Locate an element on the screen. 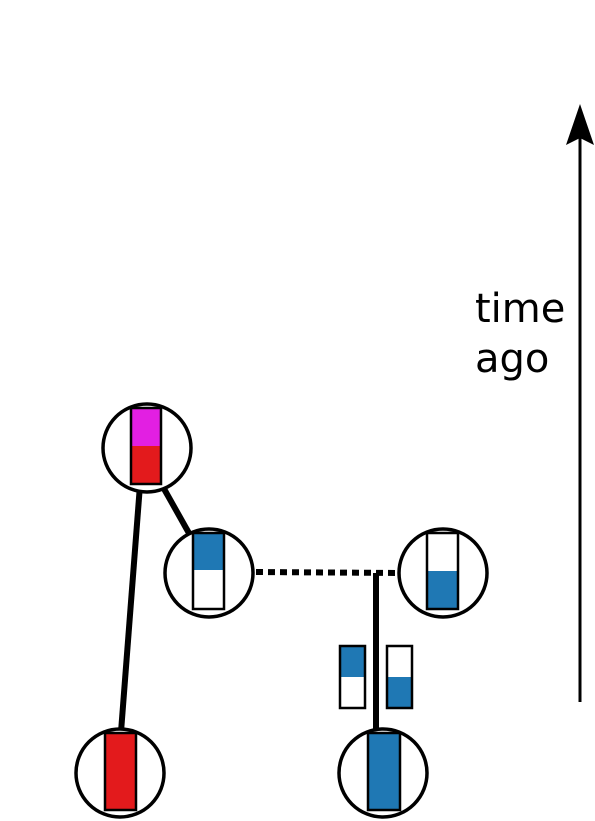  mid-right-node-bar-outline is located at coordinates (442, 571).